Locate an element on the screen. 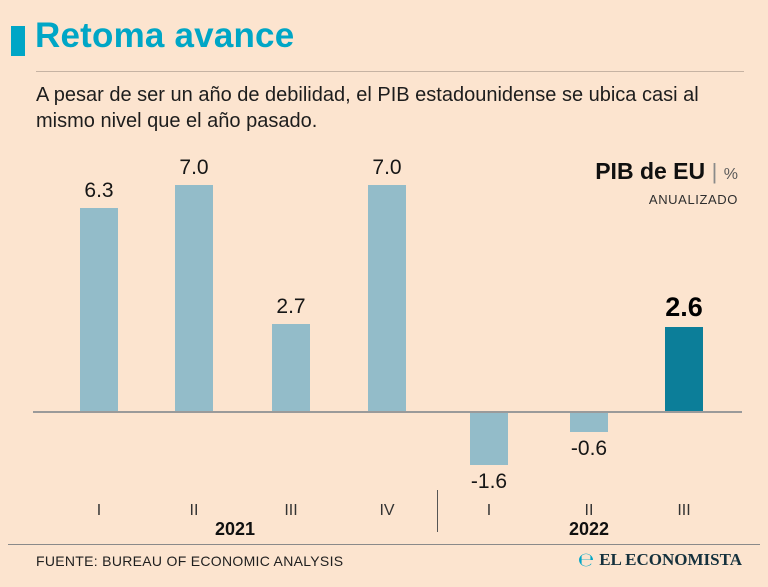 The image size is (768, 587). page-title: Retoma avance is located at coordinates (165, 35).